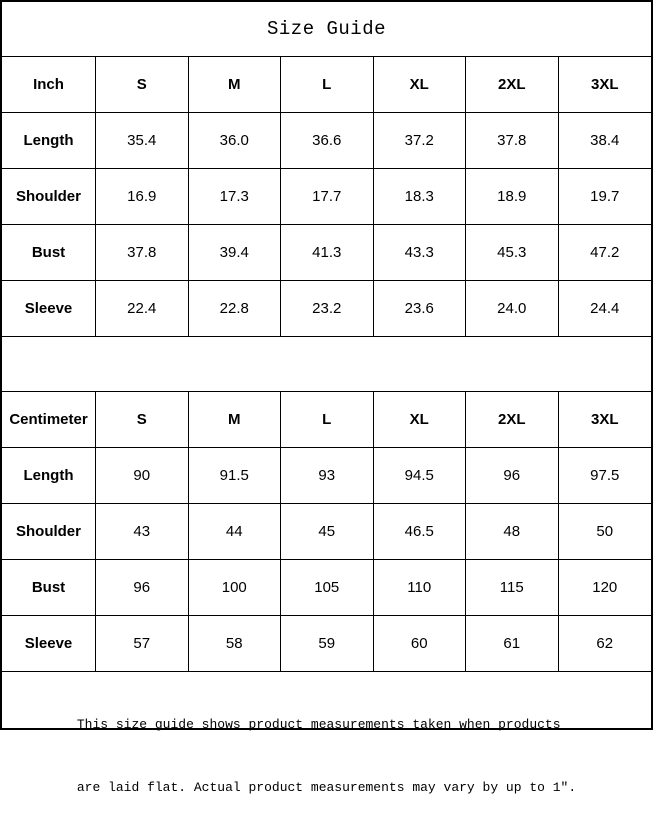  Describe the element at coordinates (49, 420) in the screenshot. I see `centimeter-unit-header: Centimeter` at that location.